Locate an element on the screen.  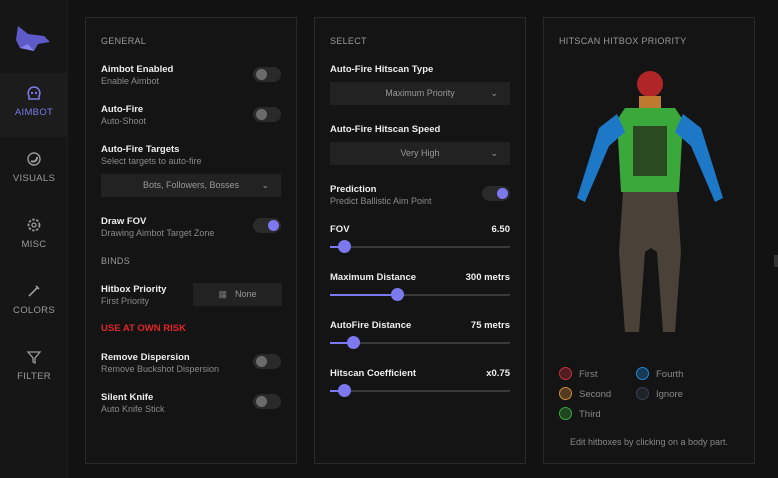
skull-icon is located at coordinates (34, 93).